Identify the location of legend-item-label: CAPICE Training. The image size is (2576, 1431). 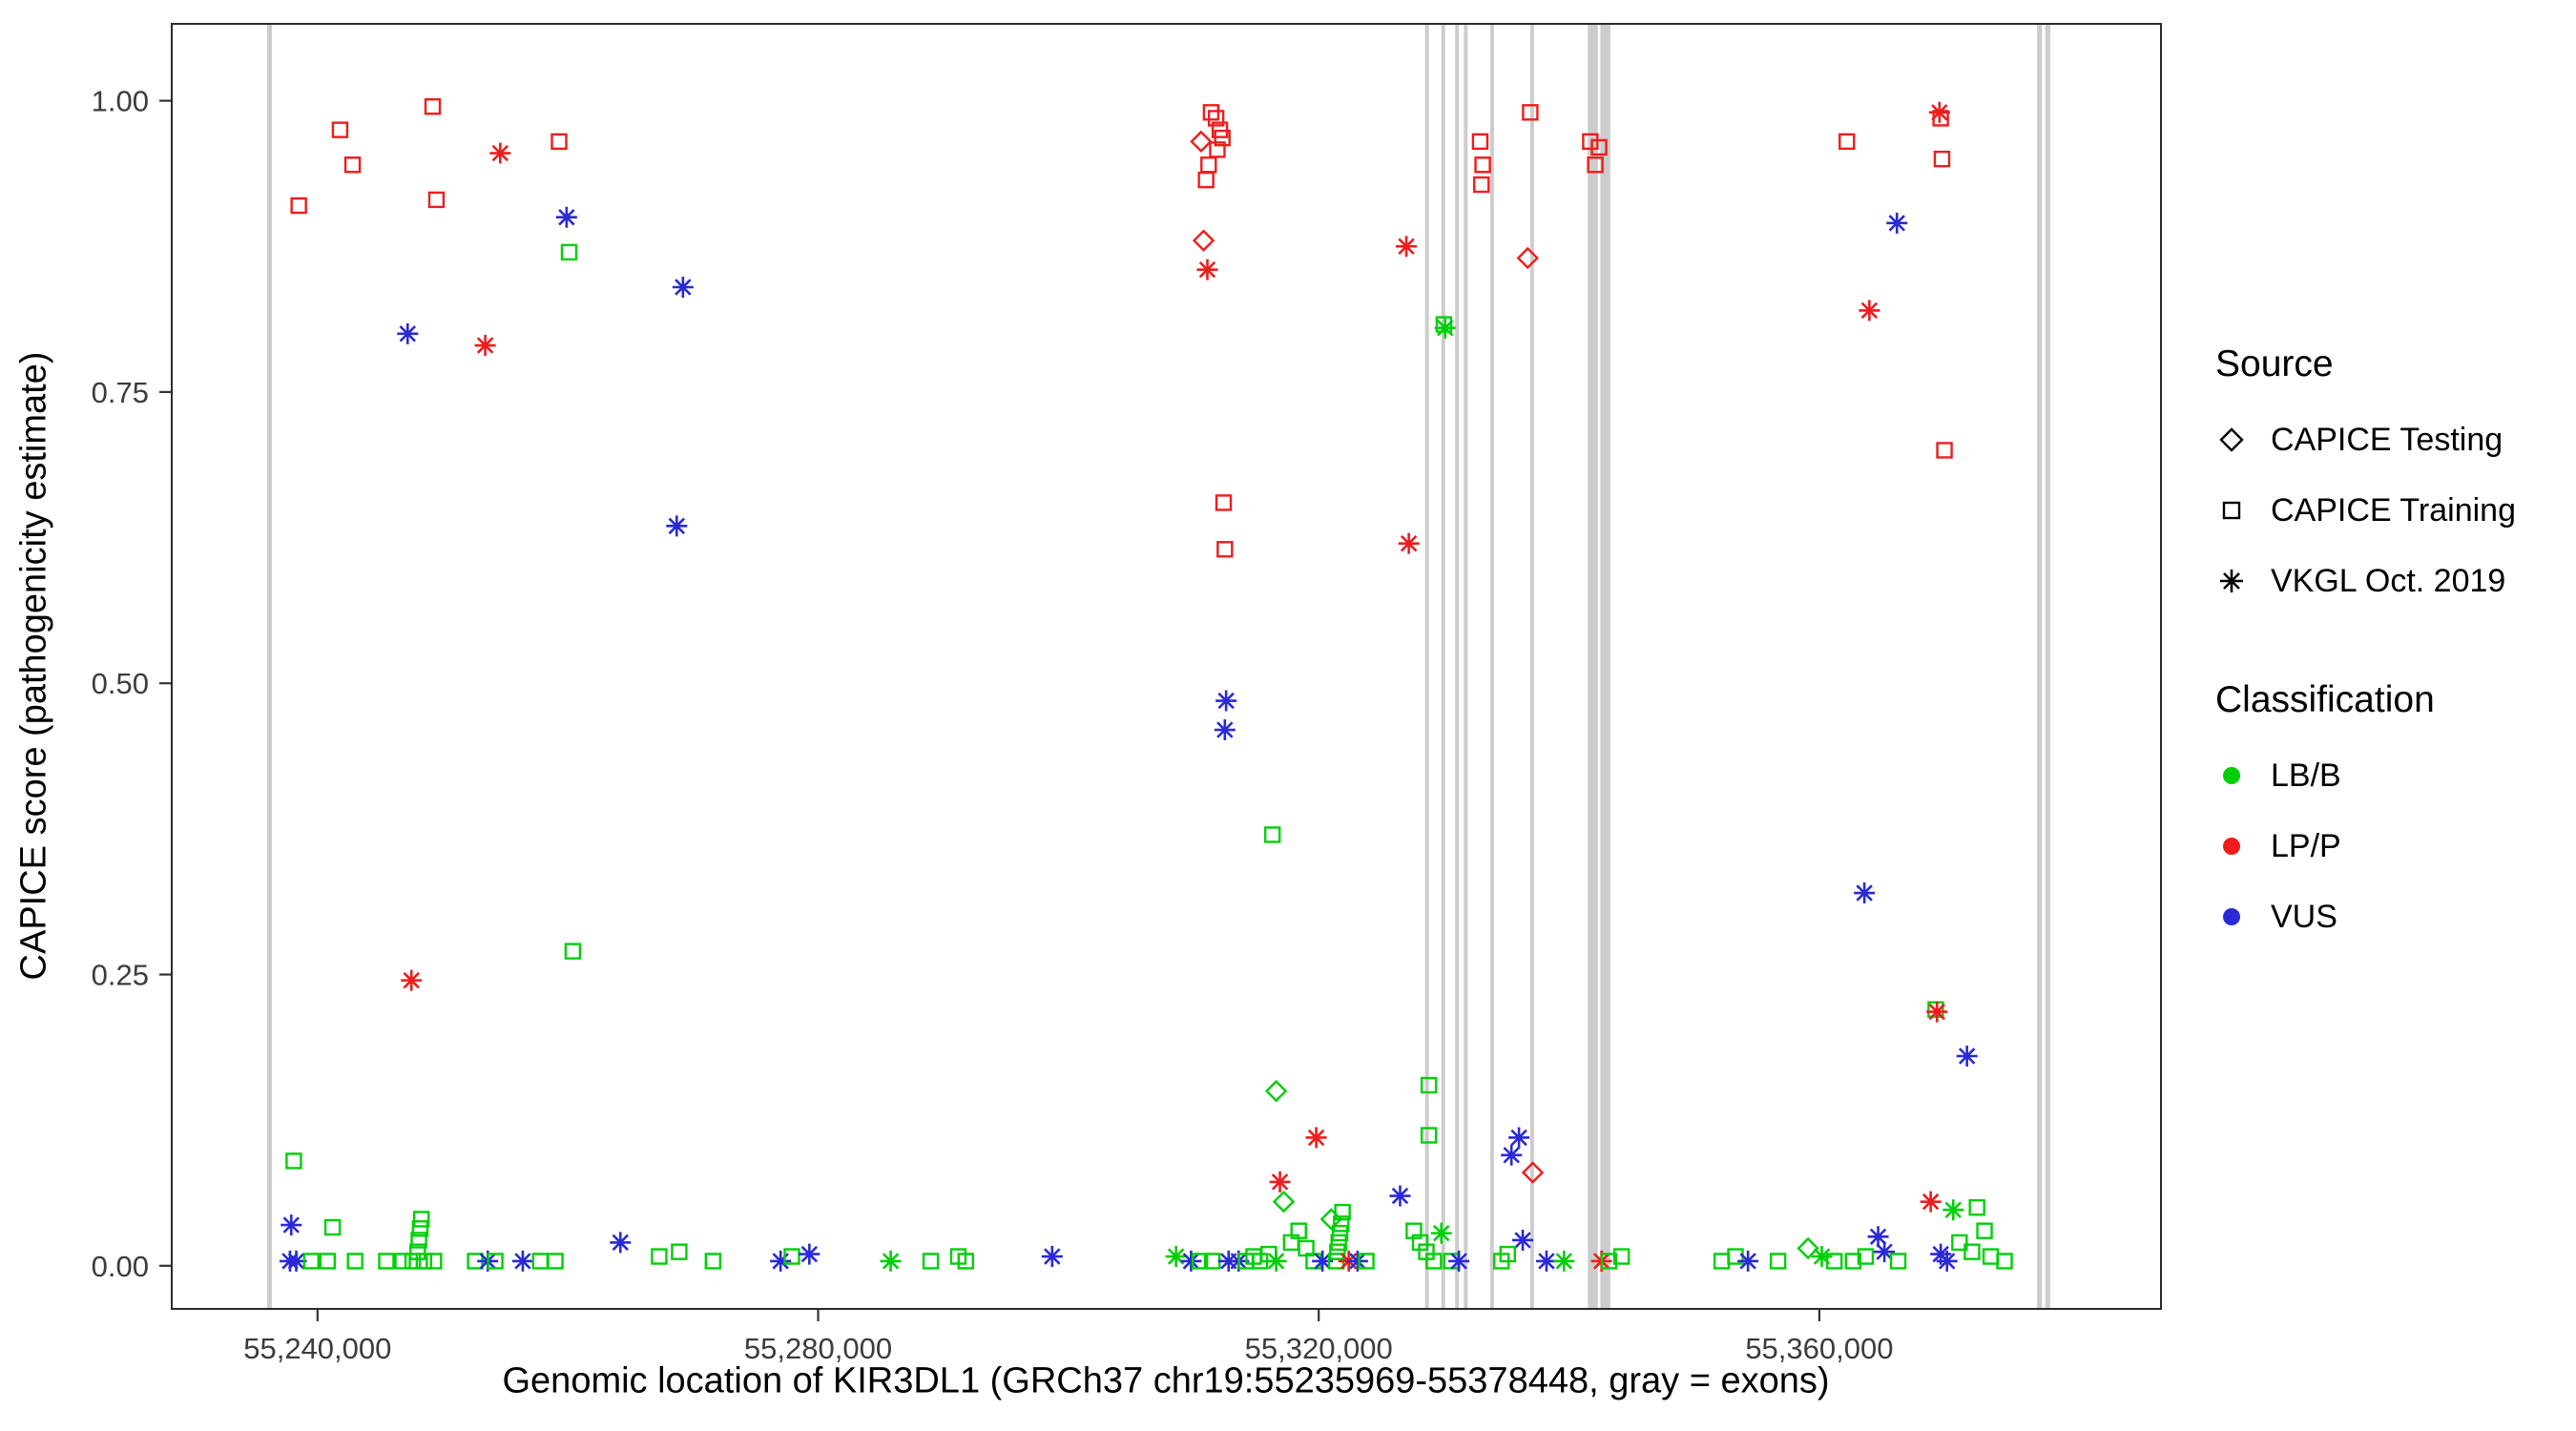
(2393, 510).